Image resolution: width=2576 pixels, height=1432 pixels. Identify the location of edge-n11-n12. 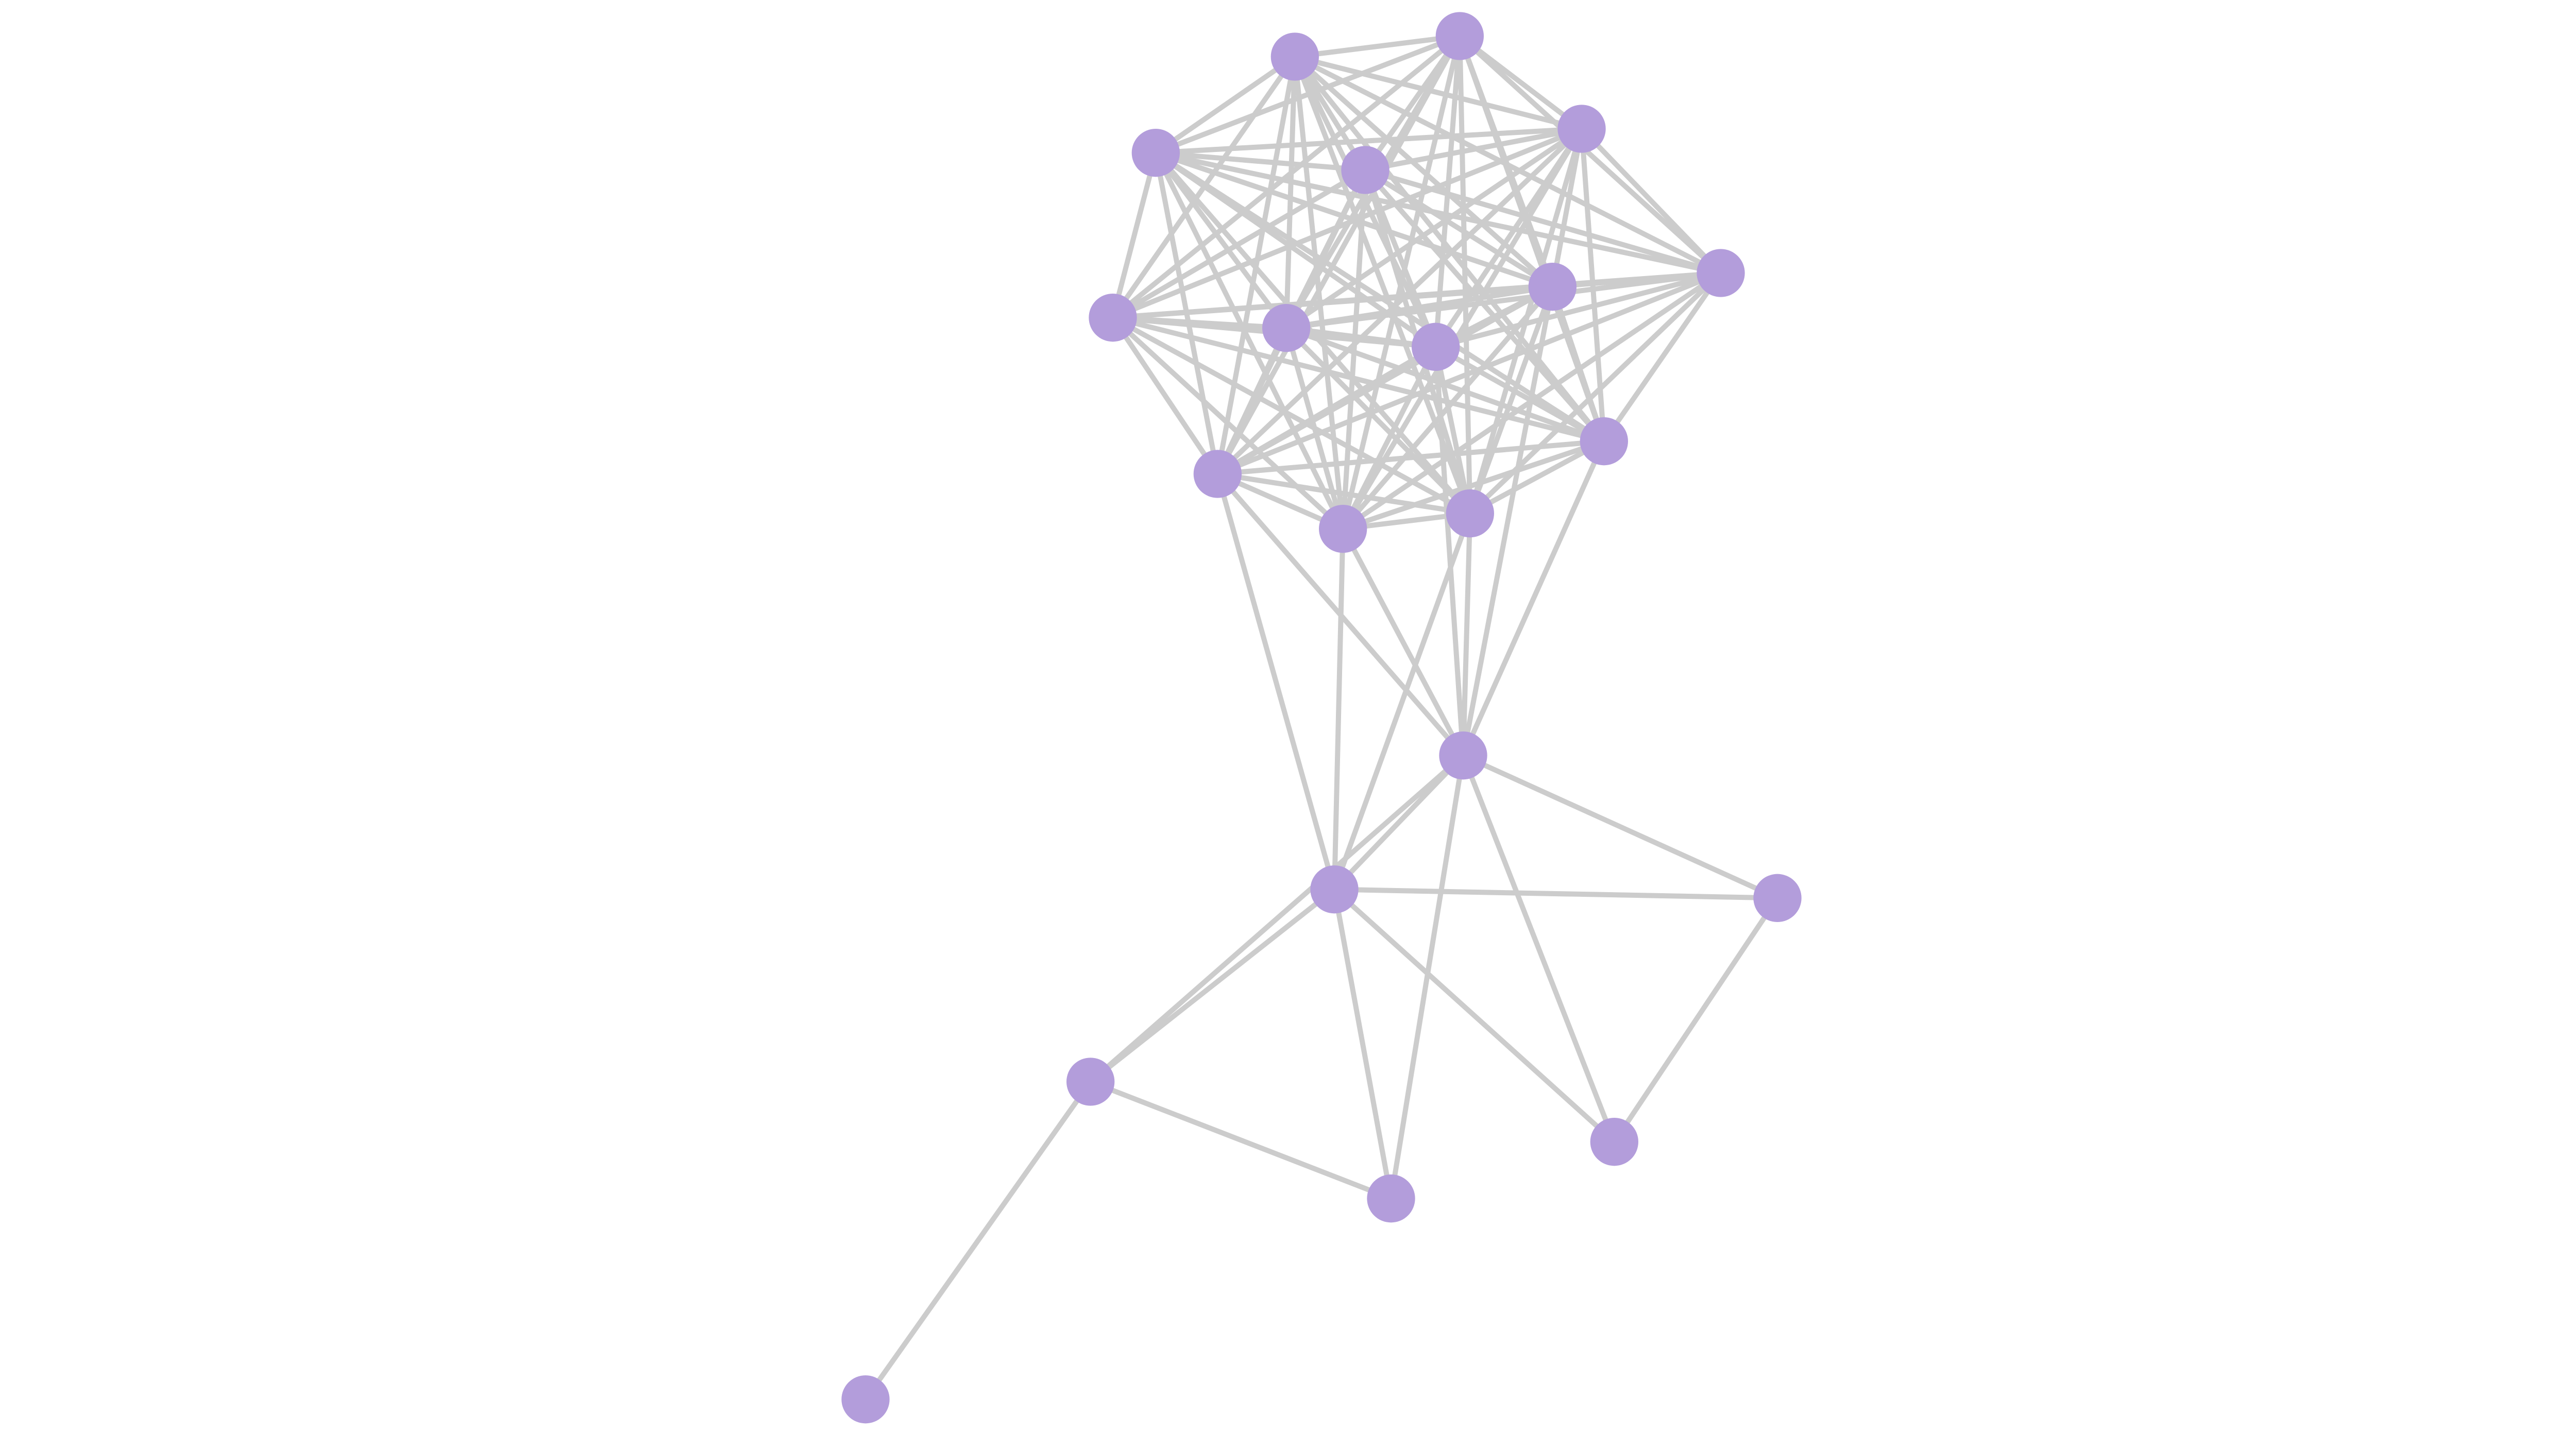
(1410, 457).